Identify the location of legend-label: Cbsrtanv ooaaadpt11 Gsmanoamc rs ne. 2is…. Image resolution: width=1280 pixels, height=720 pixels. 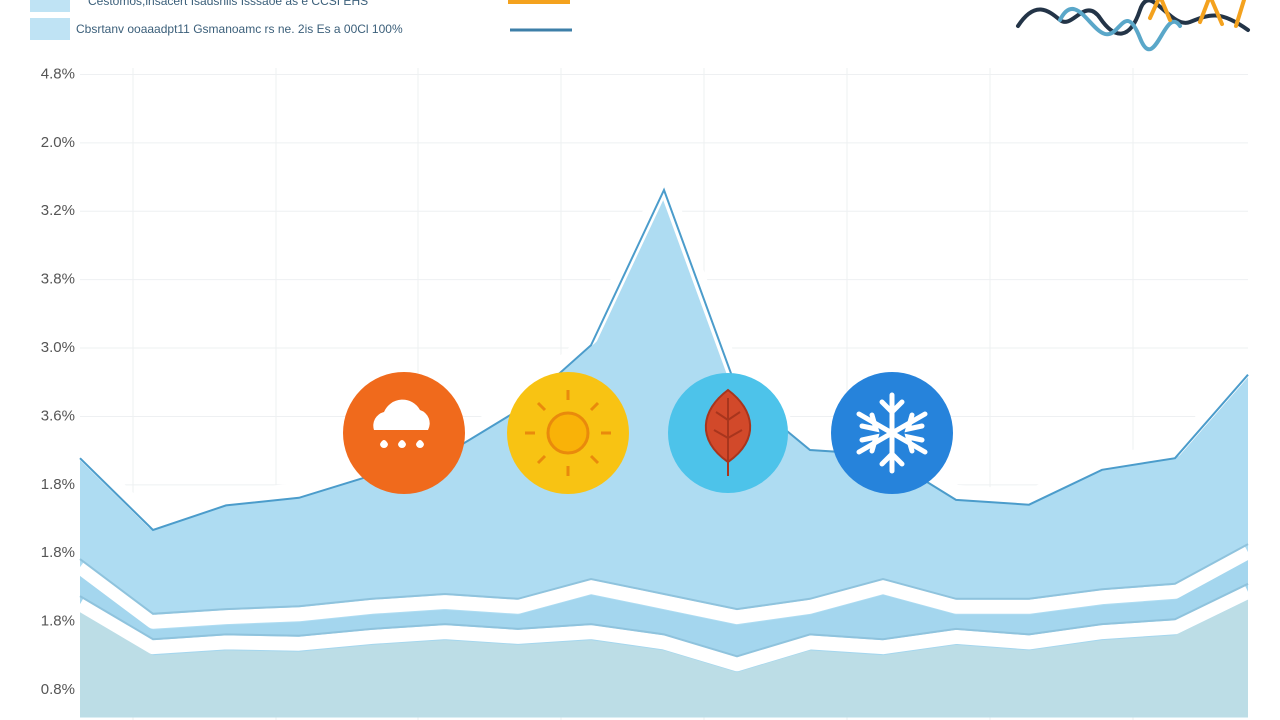
(239, 29).